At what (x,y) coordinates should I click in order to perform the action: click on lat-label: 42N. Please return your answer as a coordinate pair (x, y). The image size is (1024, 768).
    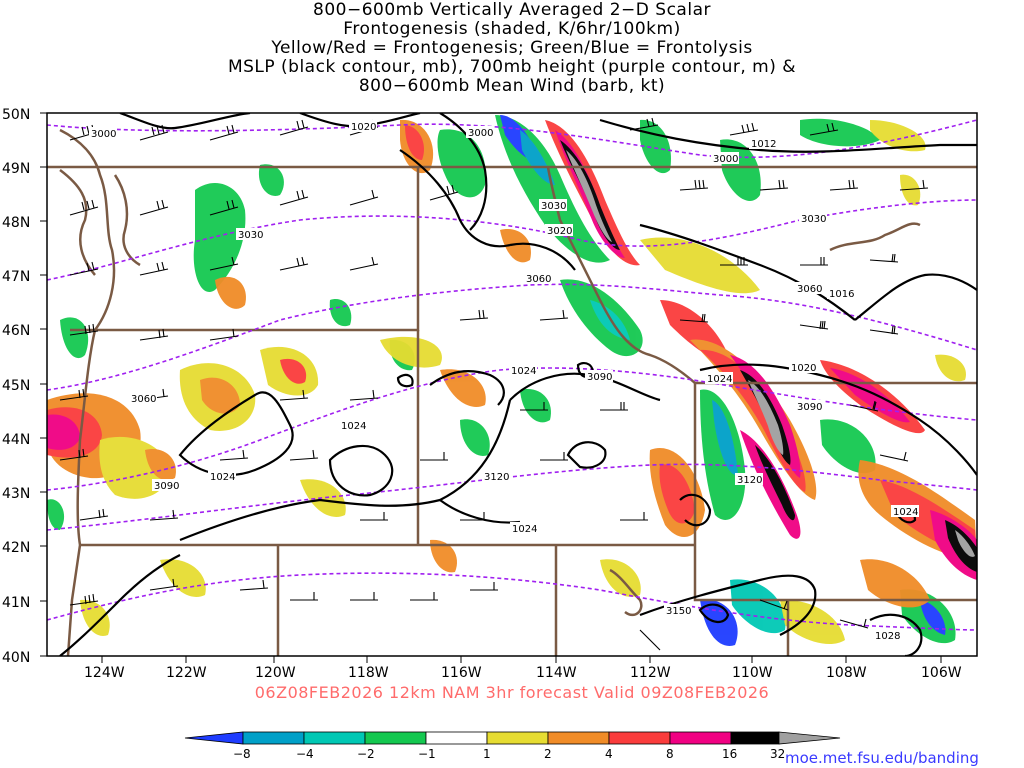
    Looking at the image, I should click on (16, 548).